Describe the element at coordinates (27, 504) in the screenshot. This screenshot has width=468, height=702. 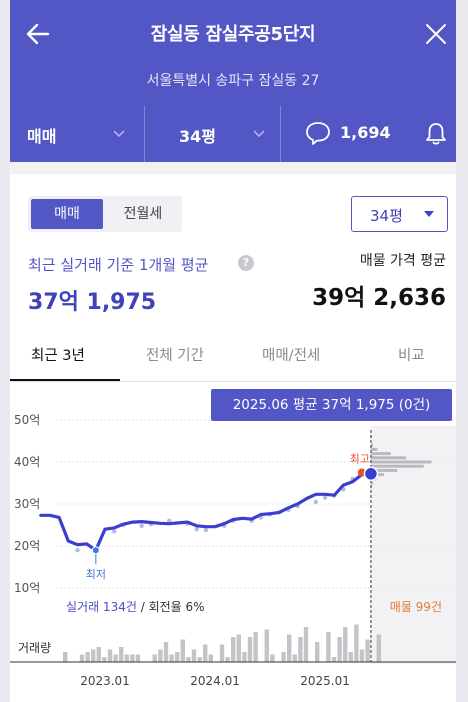
I see `y-tick-label: 30억` at that location.